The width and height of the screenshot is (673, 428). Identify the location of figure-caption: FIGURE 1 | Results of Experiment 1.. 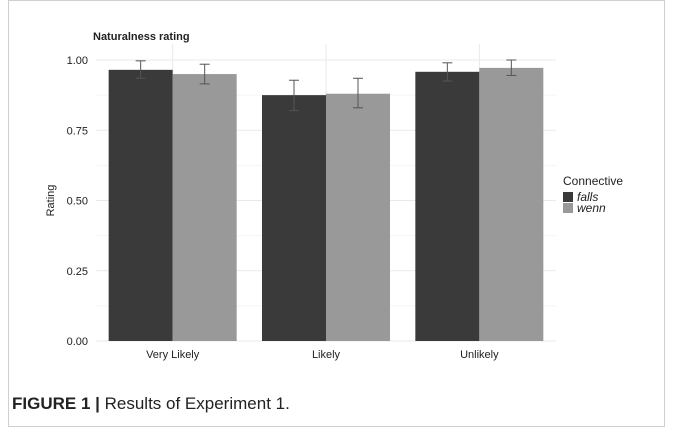
(151, 404).